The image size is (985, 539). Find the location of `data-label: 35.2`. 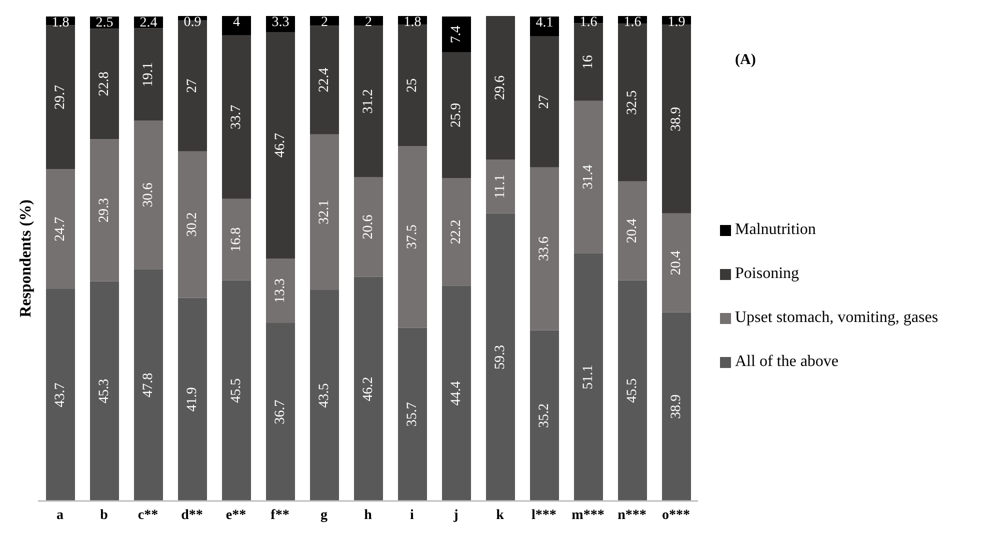

data-label: 35.2 is located at coordinates (544, 415).